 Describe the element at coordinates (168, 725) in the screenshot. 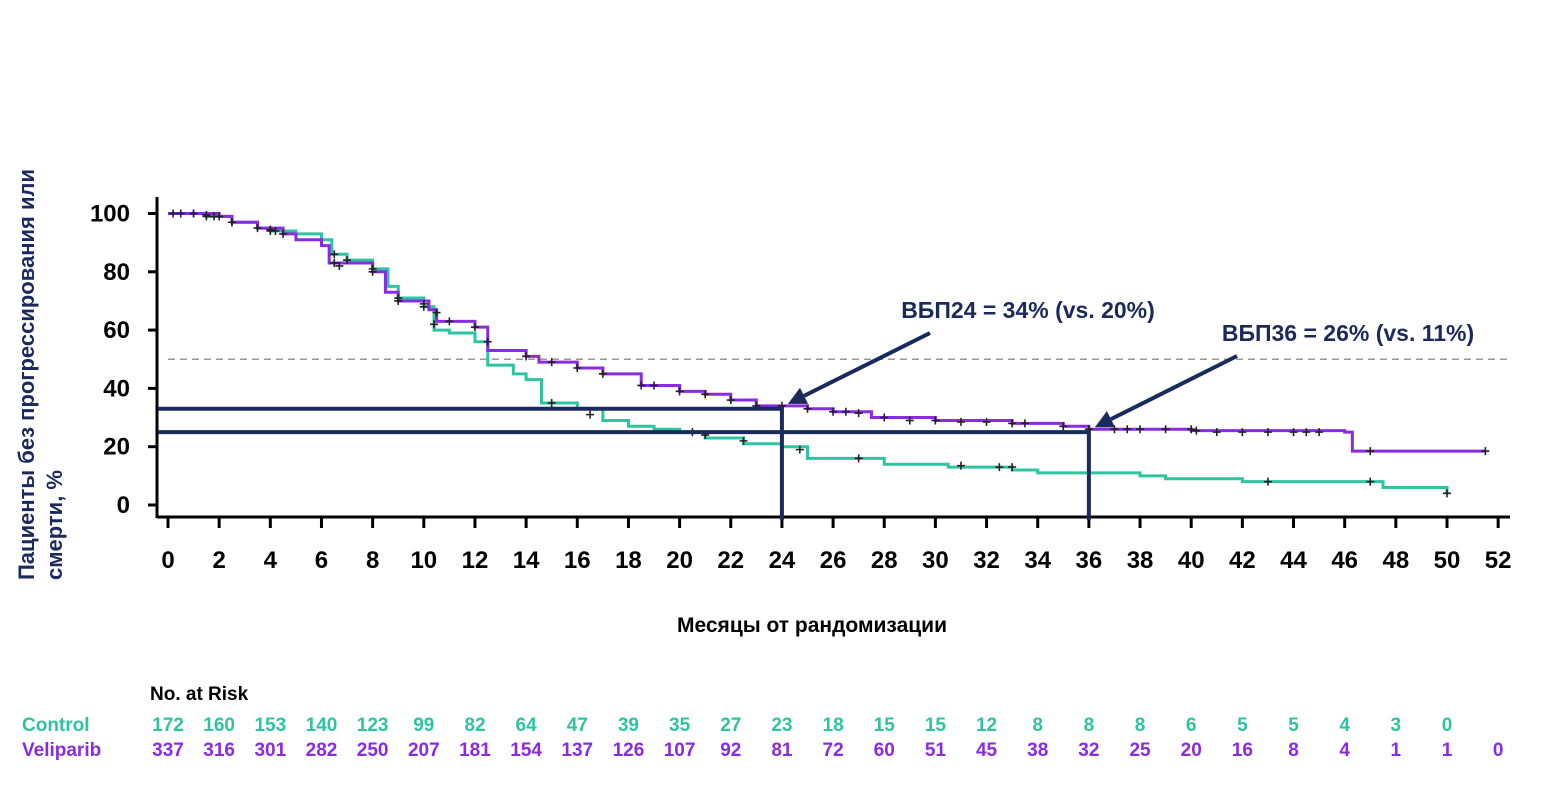

I see `risk-value-control: 172` at that location.